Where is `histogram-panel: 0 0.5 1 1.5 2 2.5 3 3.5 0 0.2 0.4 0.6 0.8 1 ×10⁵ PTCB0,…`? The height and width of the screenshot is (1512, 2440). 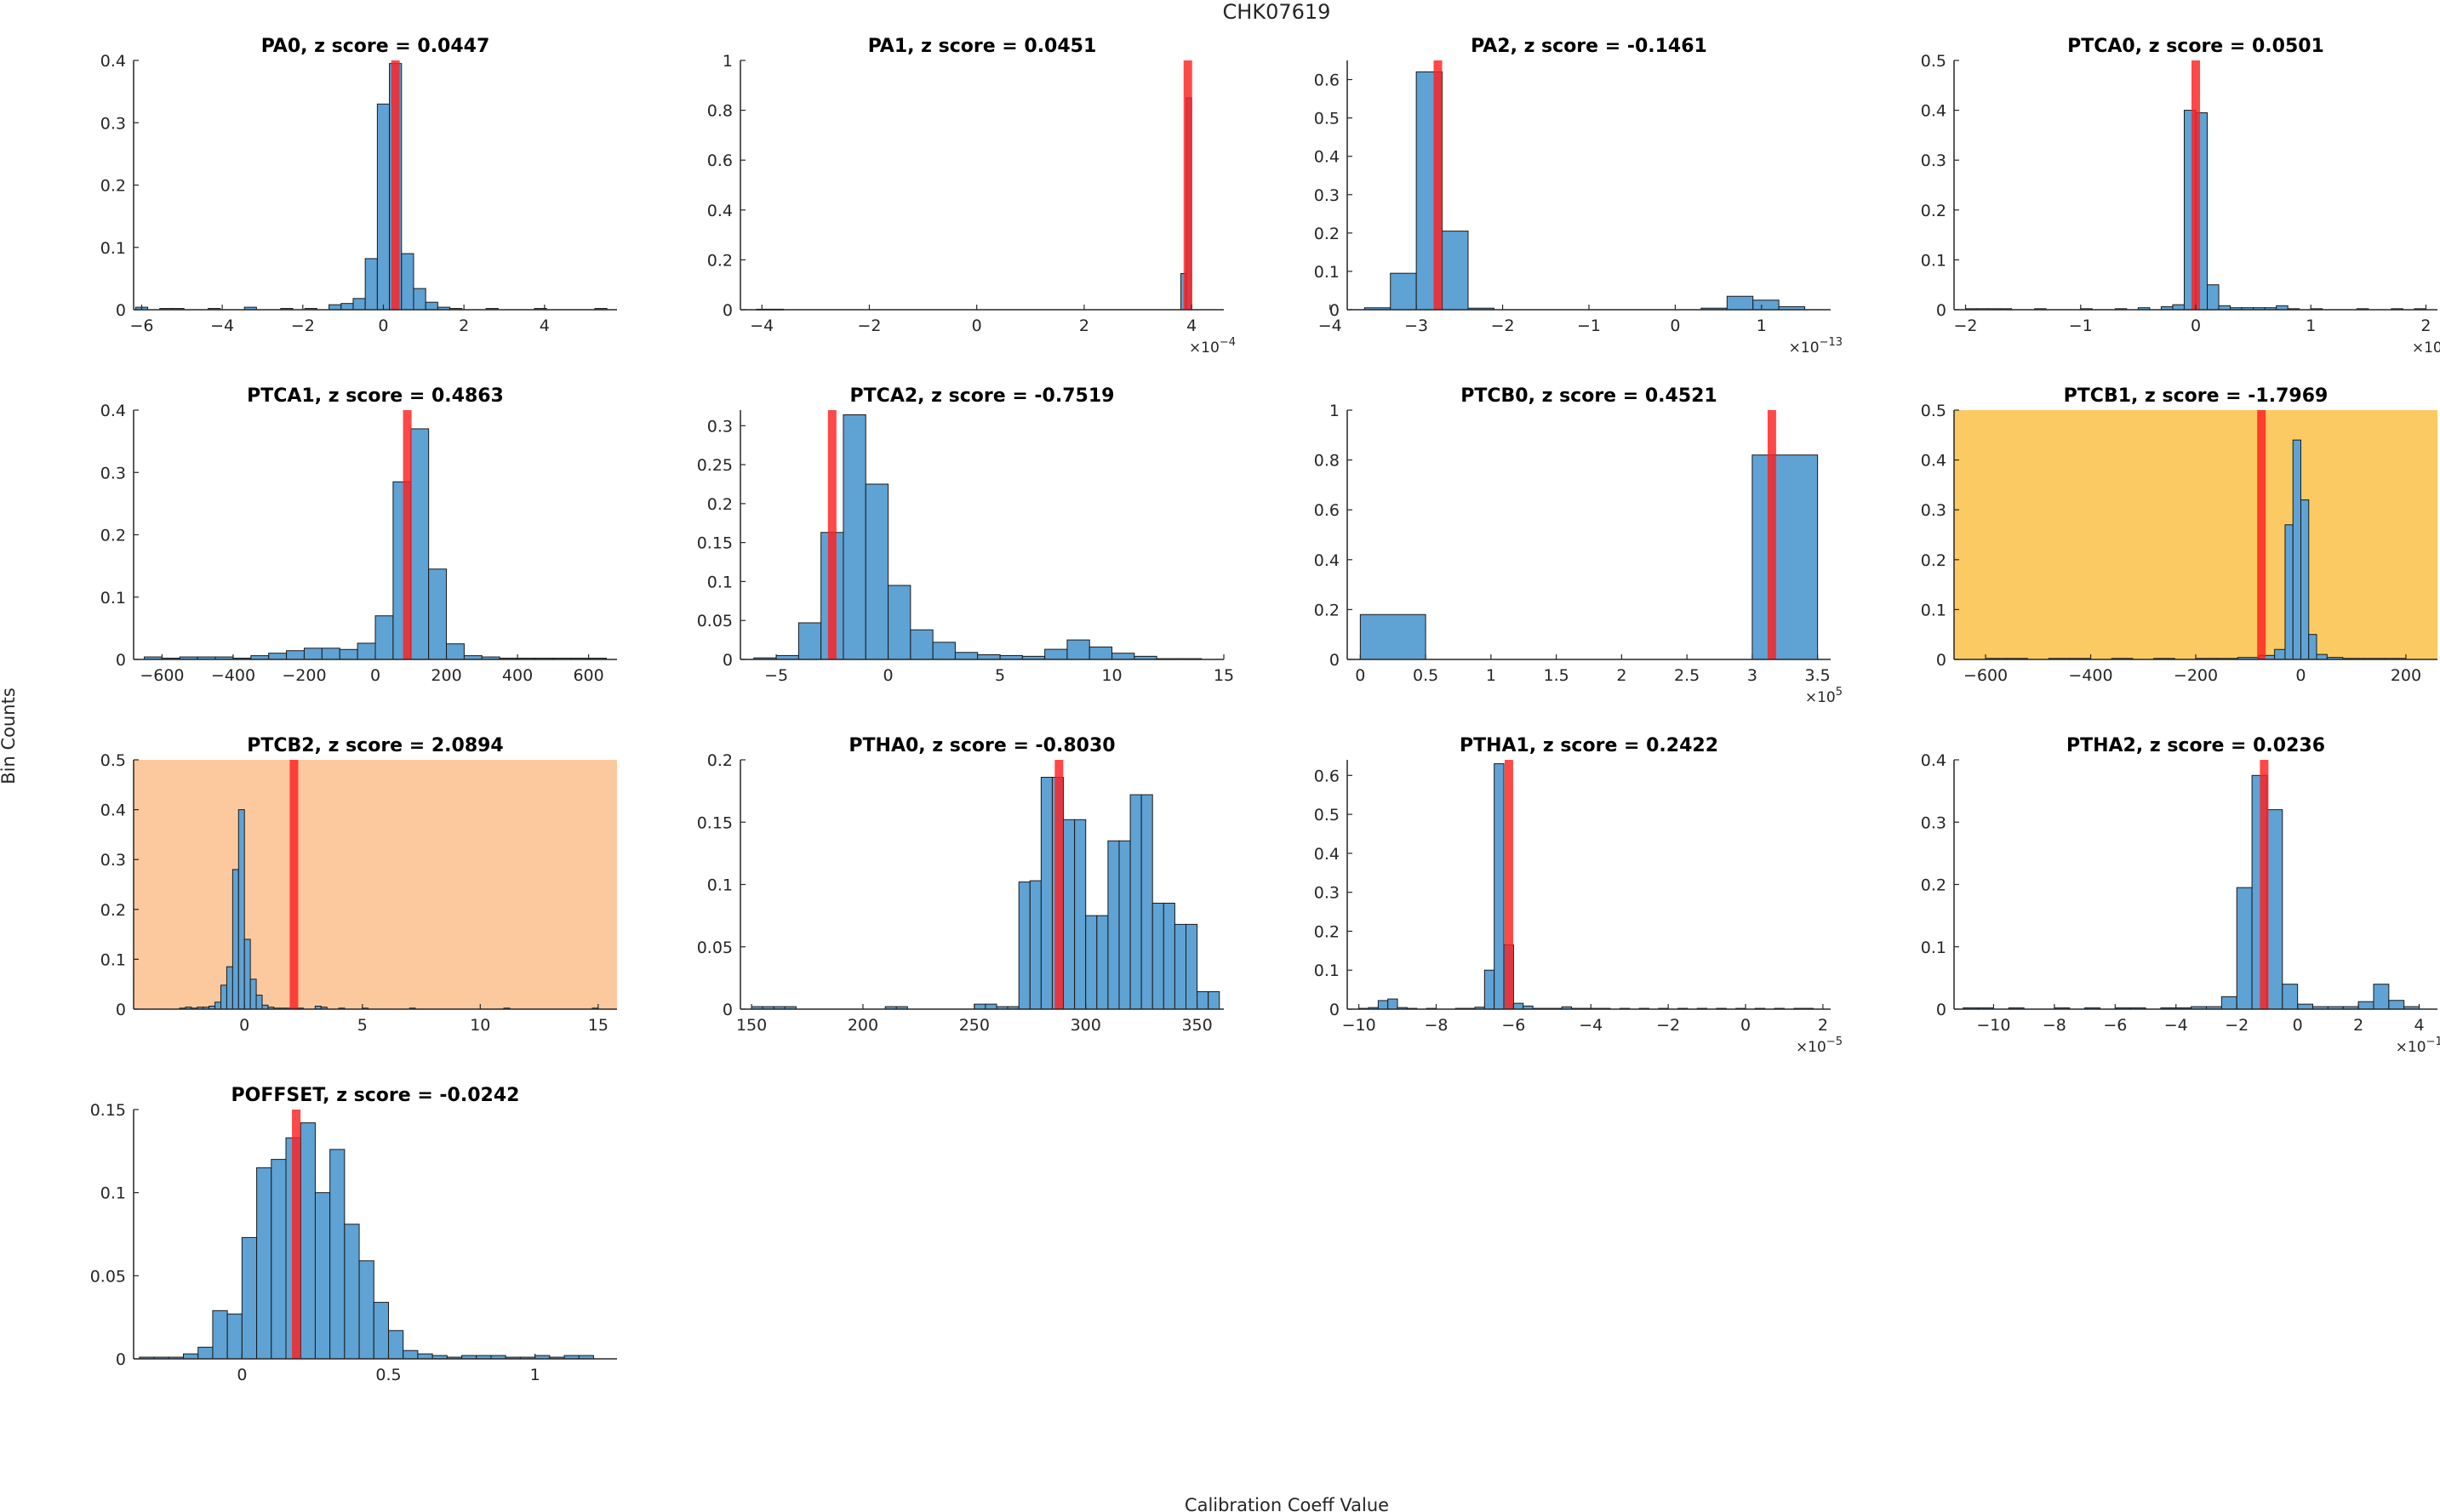 histogram-panel: 0 0.5 1 1.5 2 2.5 3 3.5 0 0.2 0.4 0.6 0.8 1 ×10⁵ PTCB0,… is located at coordinates (1579, 545).